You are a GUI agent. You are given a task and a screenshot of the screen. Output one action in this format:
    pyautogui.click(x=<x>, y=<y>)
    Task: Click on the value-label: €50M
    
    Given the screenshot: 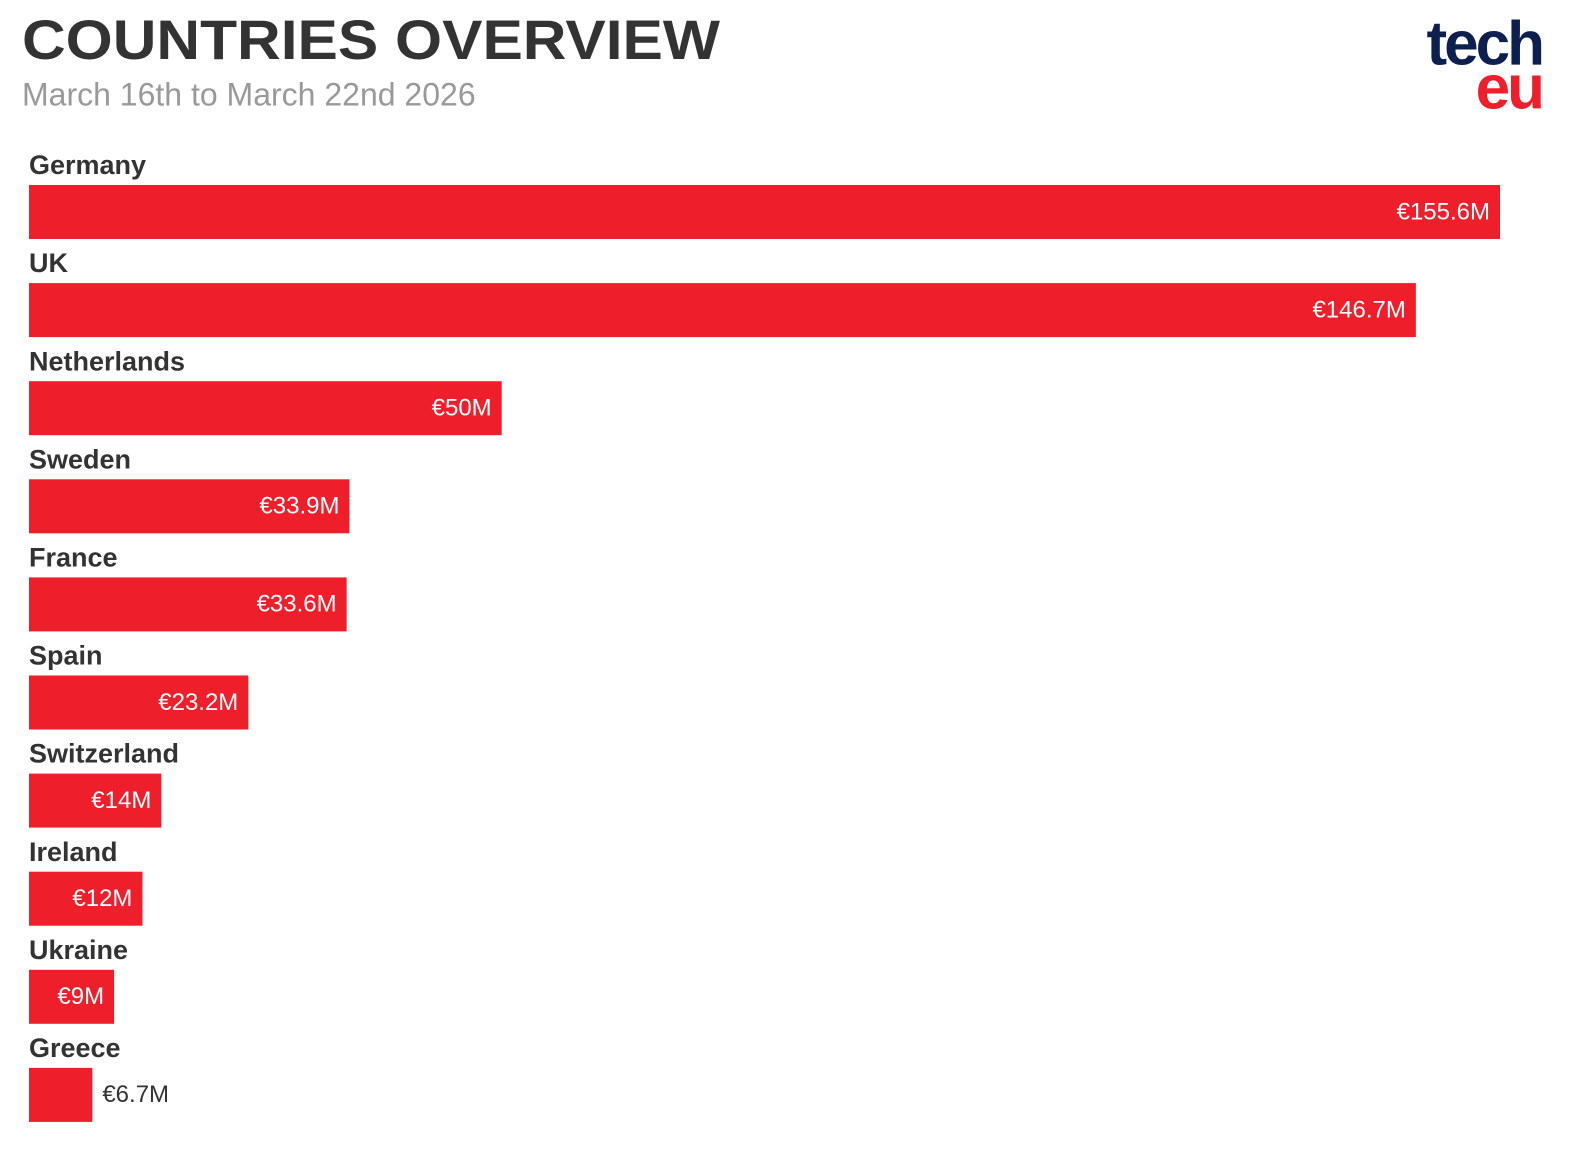 What is the action you would take?
    pyautogui.click(x=462, y=408)
    